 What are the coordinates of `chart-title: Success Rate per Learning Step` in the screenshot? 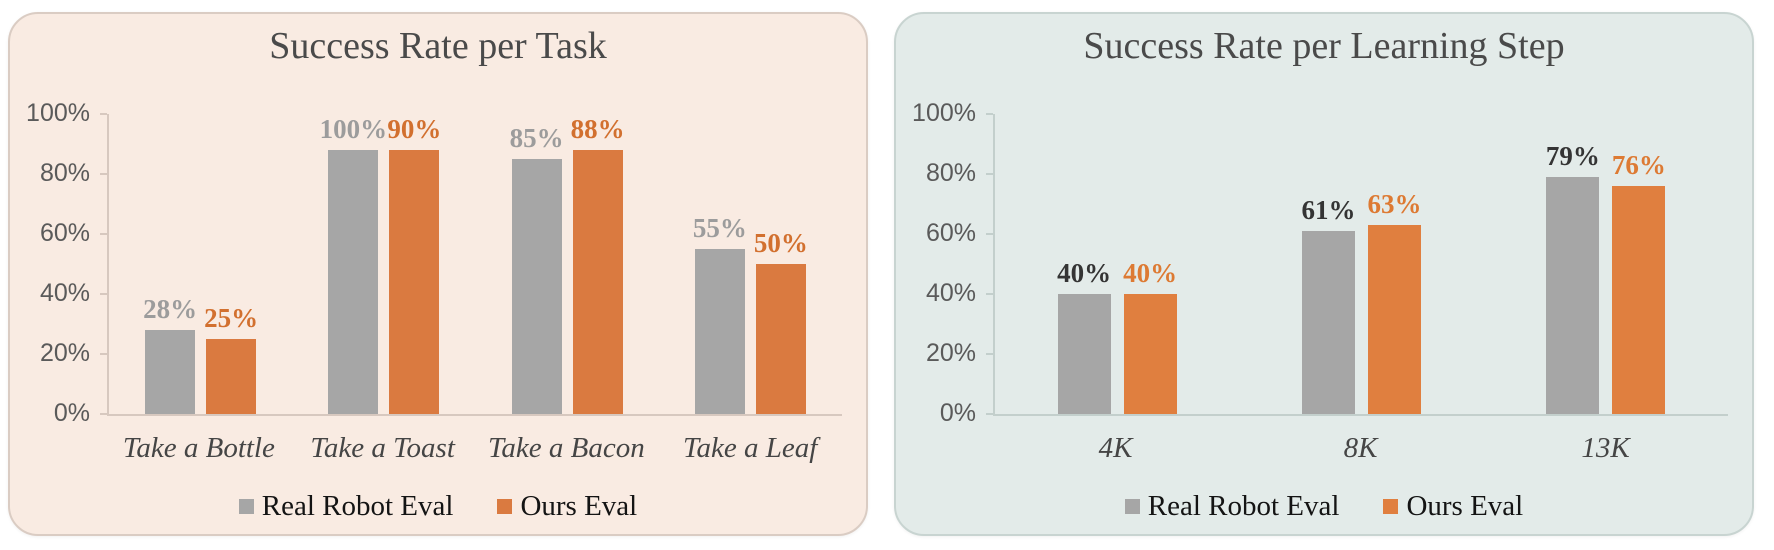 It's located at (1324, 46).